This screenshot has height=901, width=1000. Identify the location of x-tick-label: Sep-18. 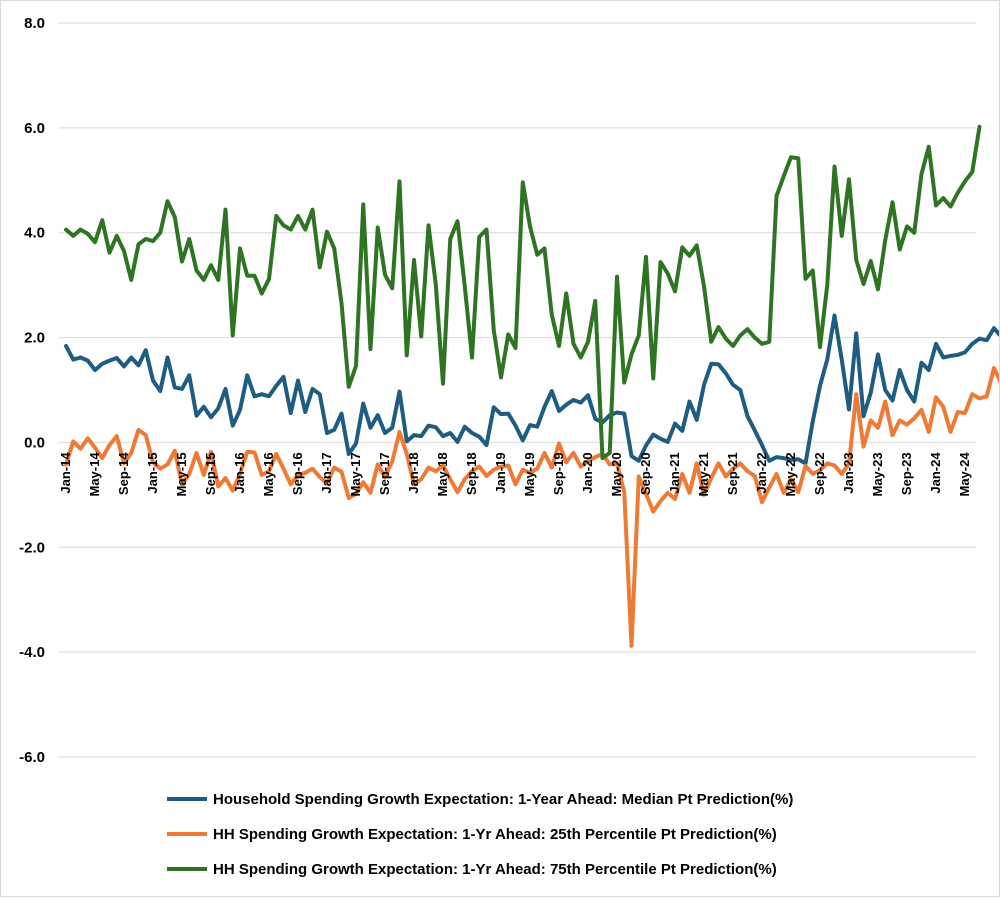
(471, 473).